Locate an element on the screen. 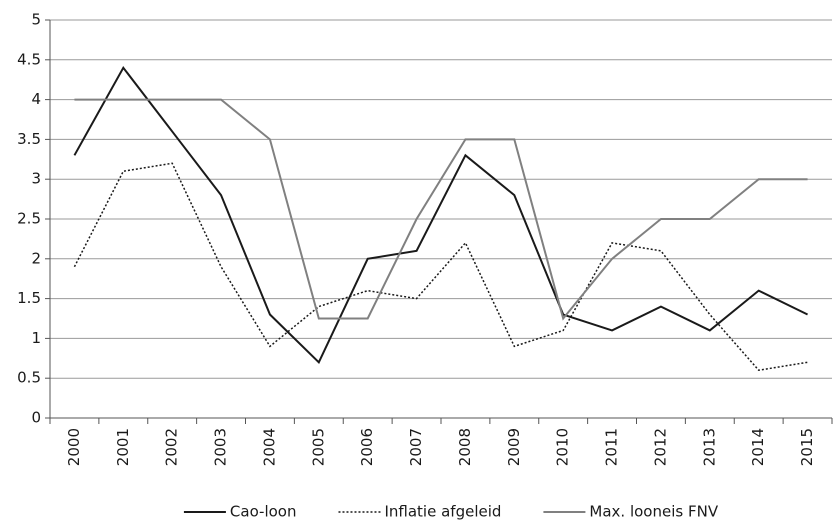  y-tick-label: 1.5 is located at coordinates (29, 298).